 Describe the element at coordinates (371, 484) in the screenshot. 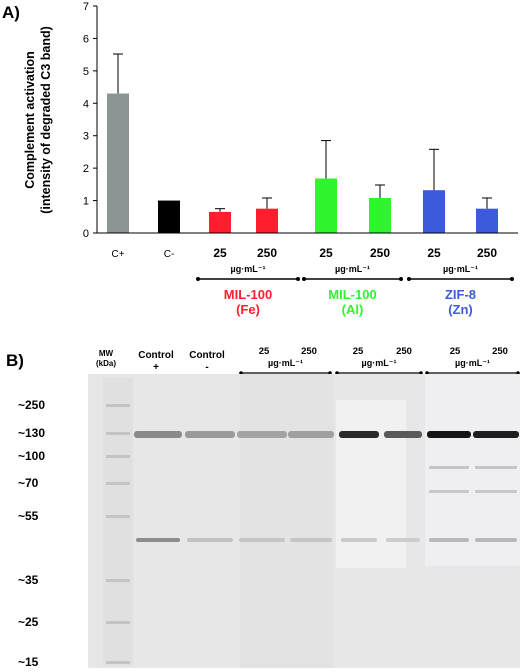

I see `gel-region-al` at that location.